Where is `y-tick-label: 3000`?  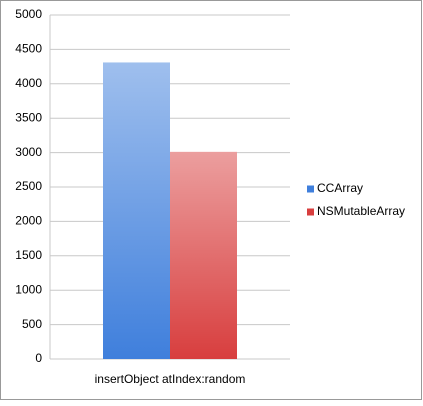
y-tick-label: 3000 is located at coordinates (28, 152).